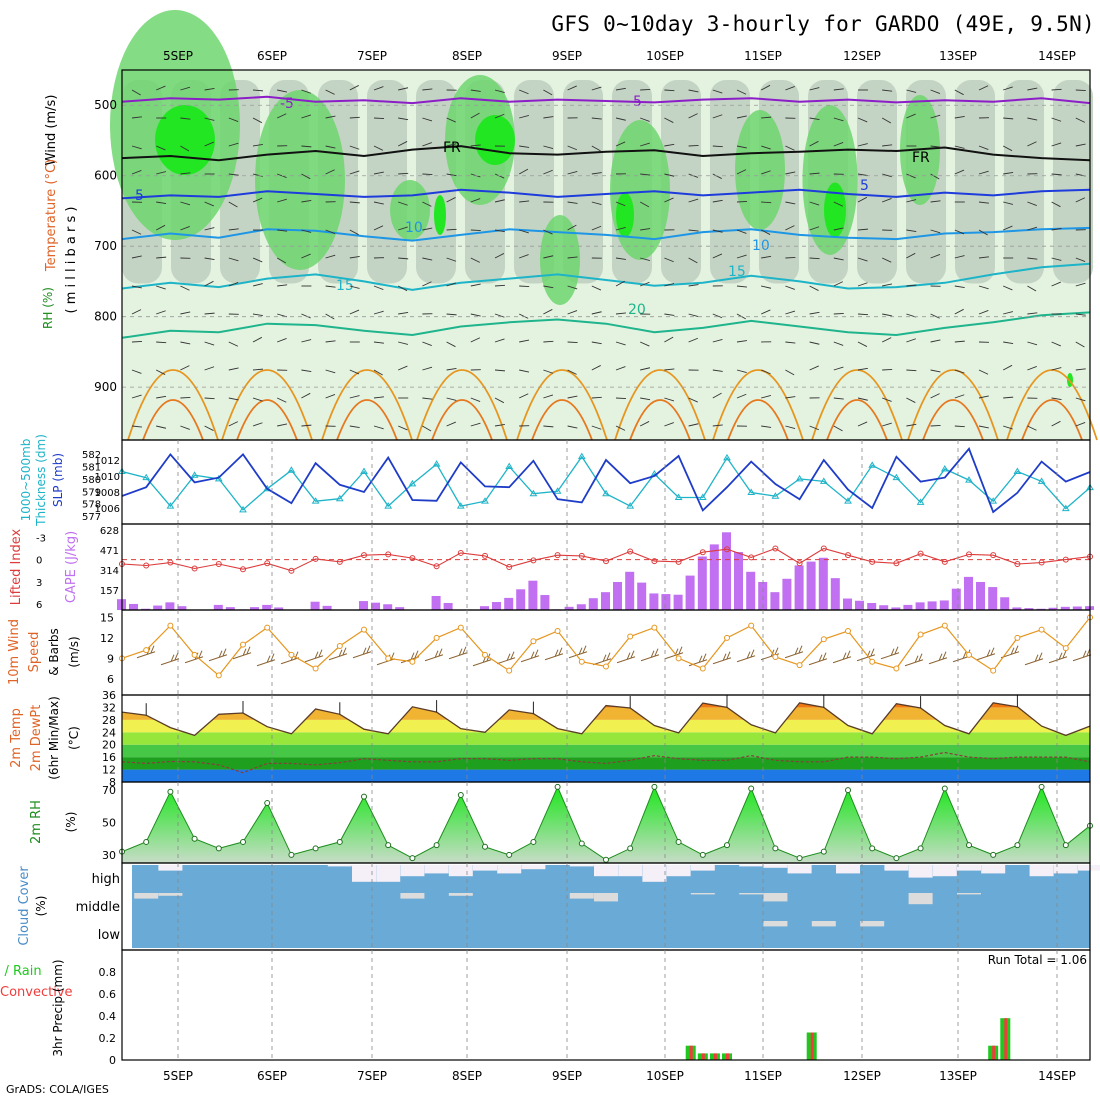  What do you see at coordinates (39, 583) in the screenshot?
I see `li-tick-label: 3` at bounding box center [39, 583].